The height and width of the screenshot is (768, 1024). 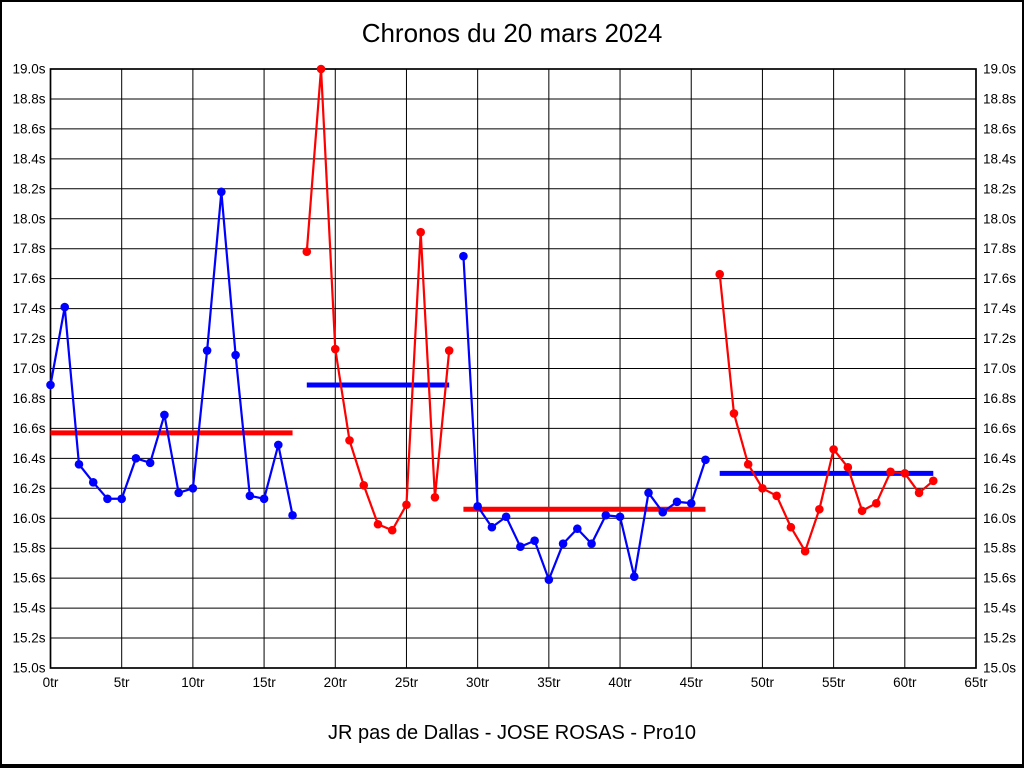 I want to click on y-axis-tick-label-right: 16.8s, so click(x=999, y=398).